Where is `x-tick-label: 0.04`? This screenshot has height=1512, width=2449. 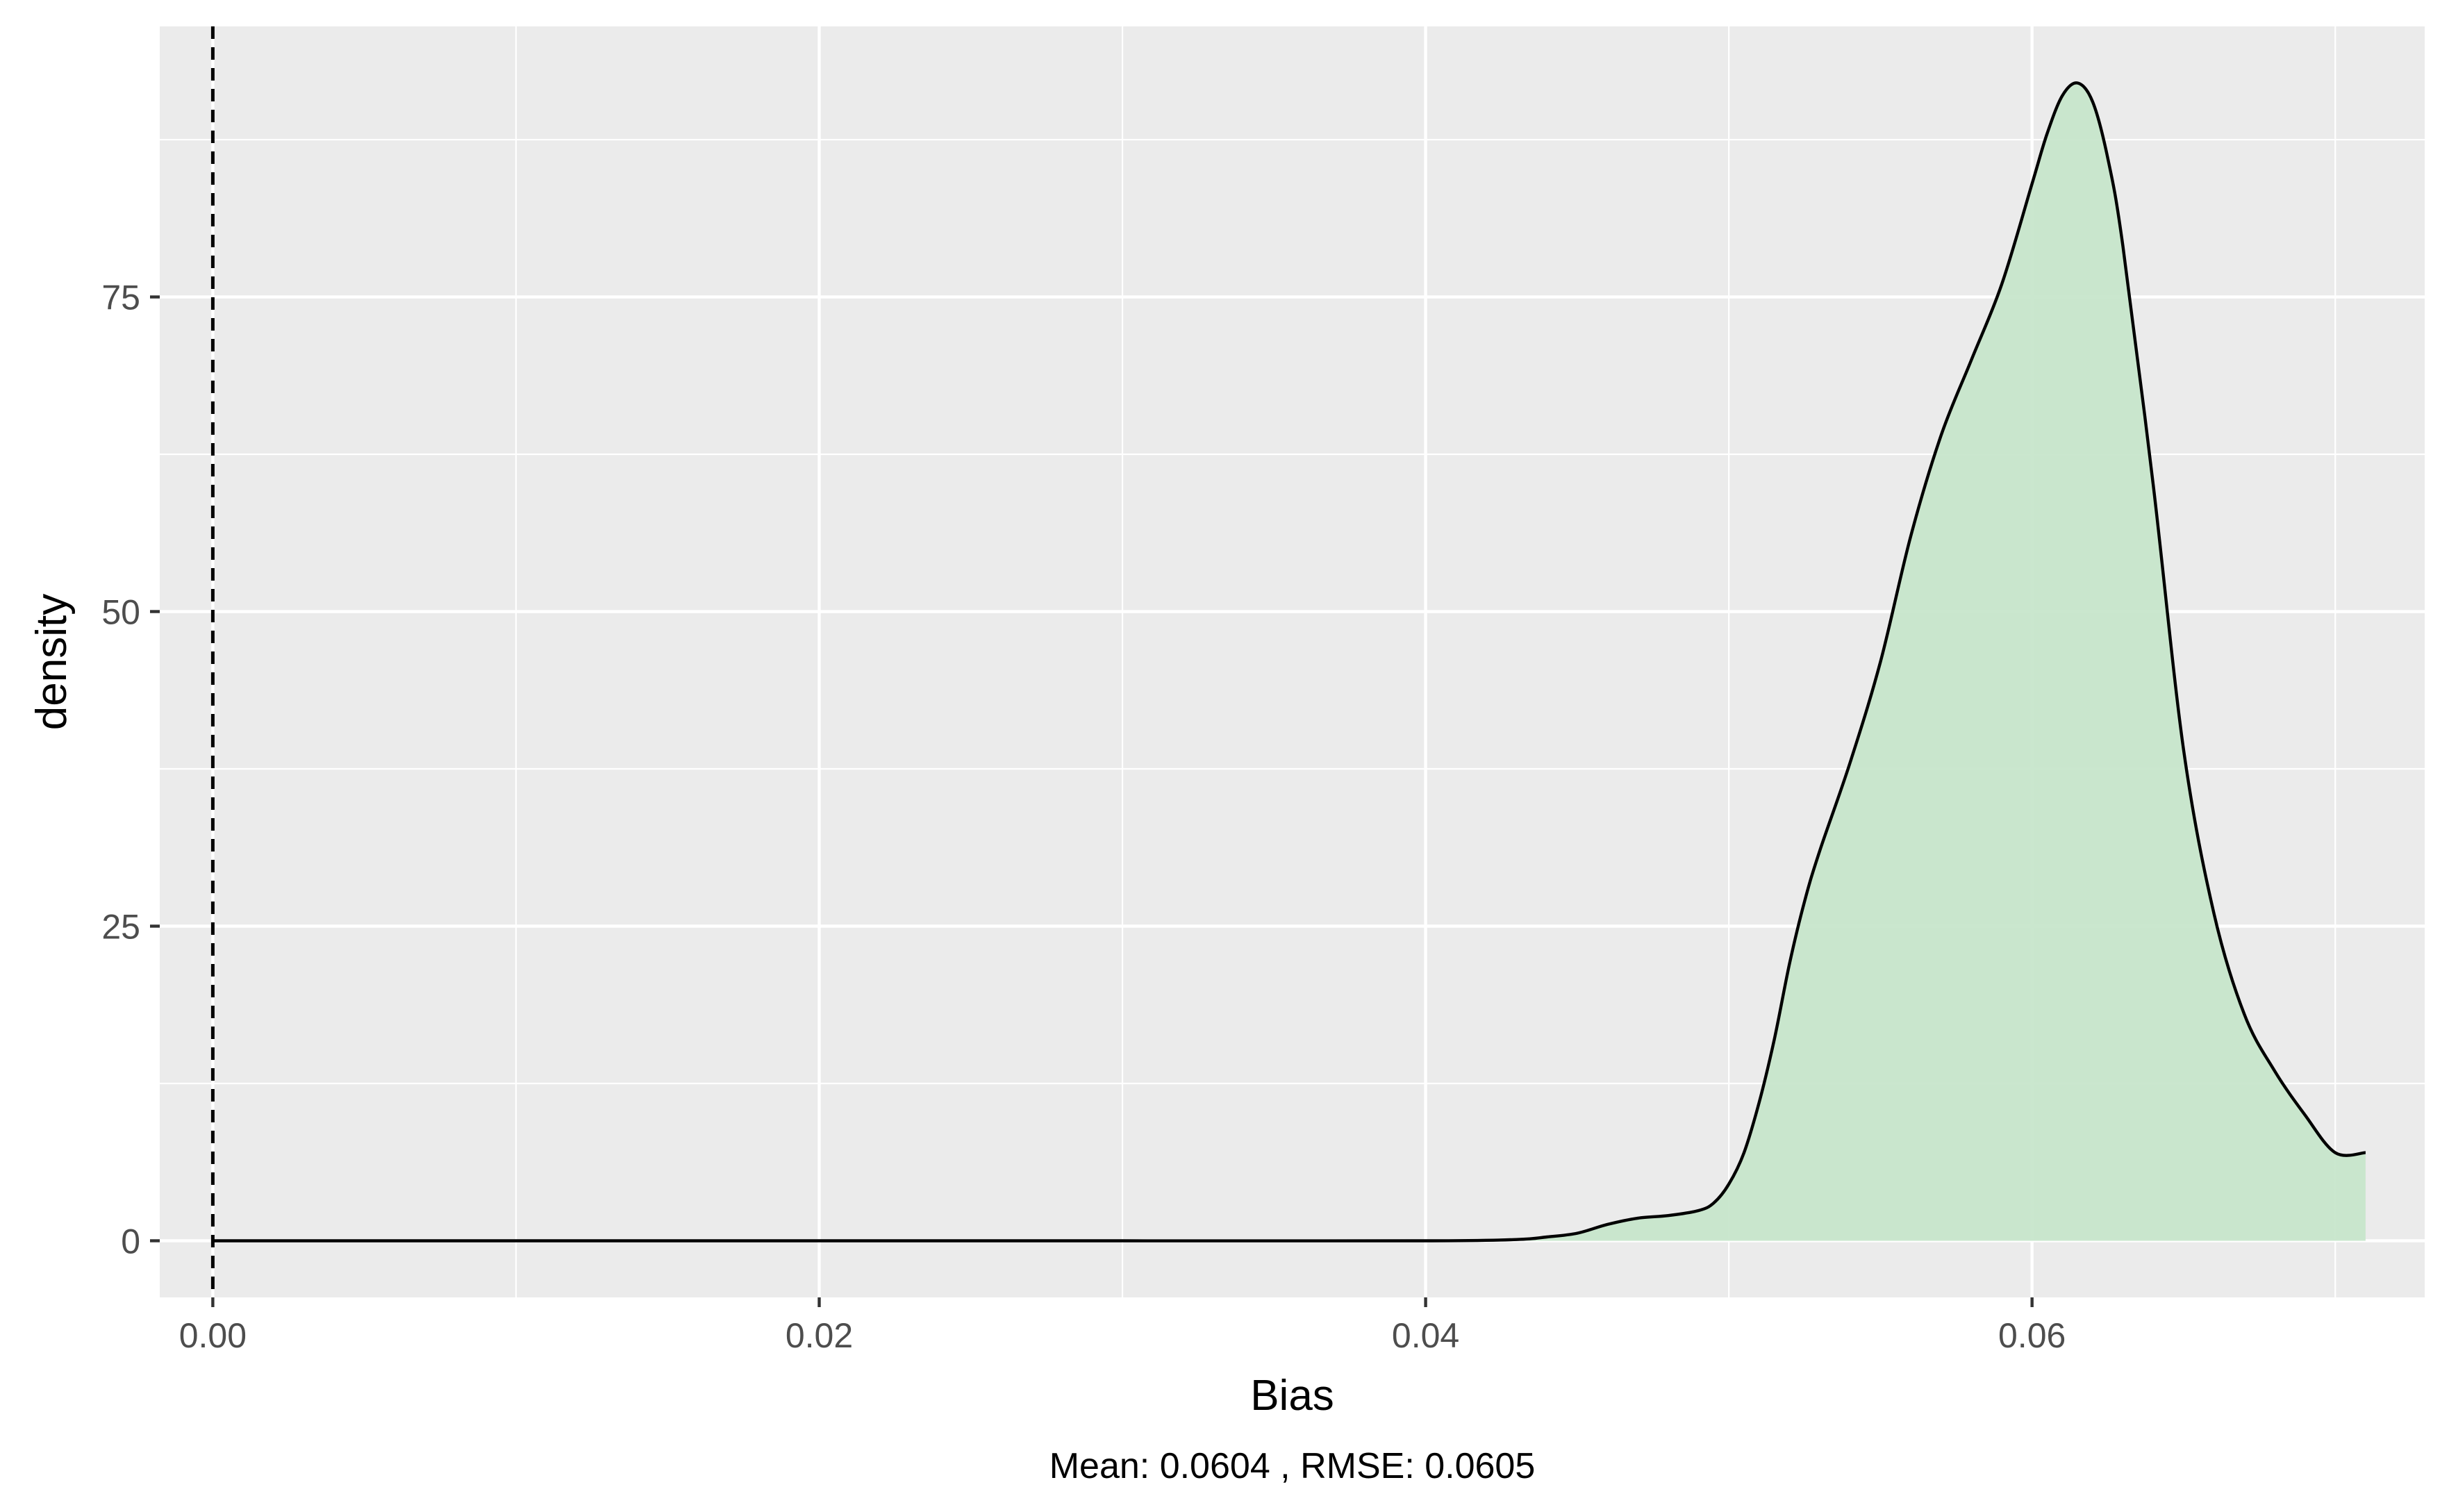
x-tick-label: 0.04 is located at coordinates (1425, 1336).